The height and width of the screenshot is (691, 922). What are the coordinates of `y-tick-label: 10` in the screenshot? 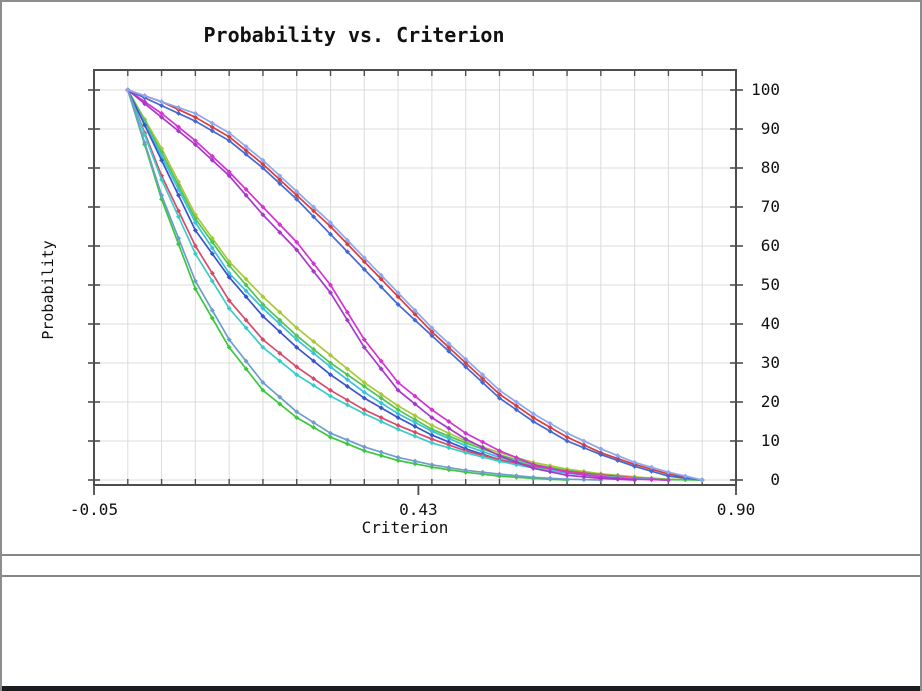 It's located at (770, 440).